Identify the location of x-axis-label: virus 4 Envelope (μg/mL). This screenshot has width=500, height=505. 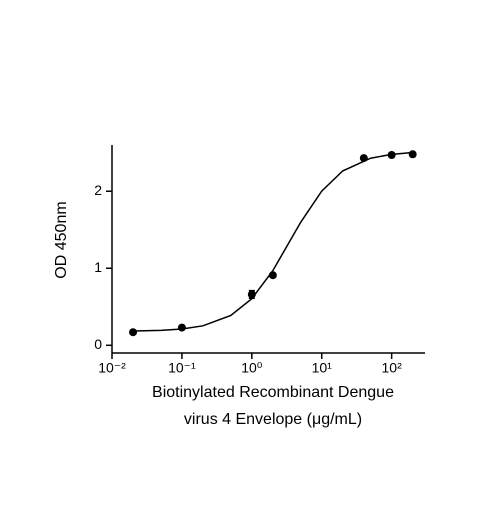
(273, 419).